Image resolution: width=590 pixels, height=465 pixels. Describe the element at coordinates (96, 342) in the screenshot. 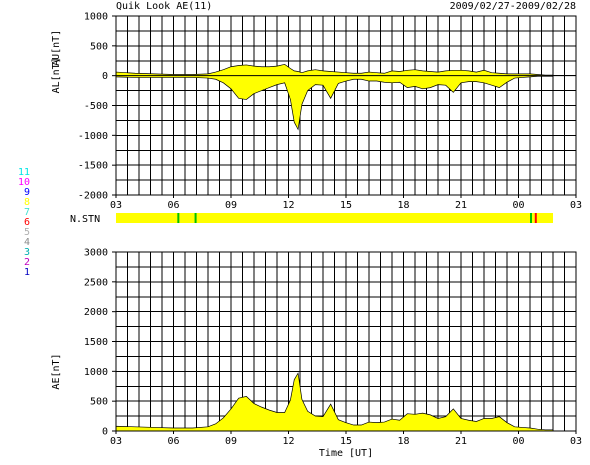

I see `y-tick-label: 1500` at that location.